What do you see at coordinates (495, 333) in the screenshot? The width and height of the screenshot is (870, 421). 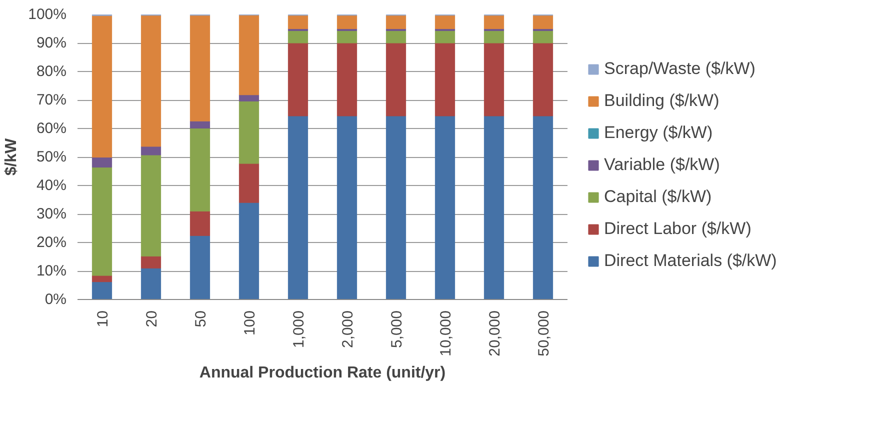 I see `x-tick-label: 20,000` at bounding box center [495, 333].